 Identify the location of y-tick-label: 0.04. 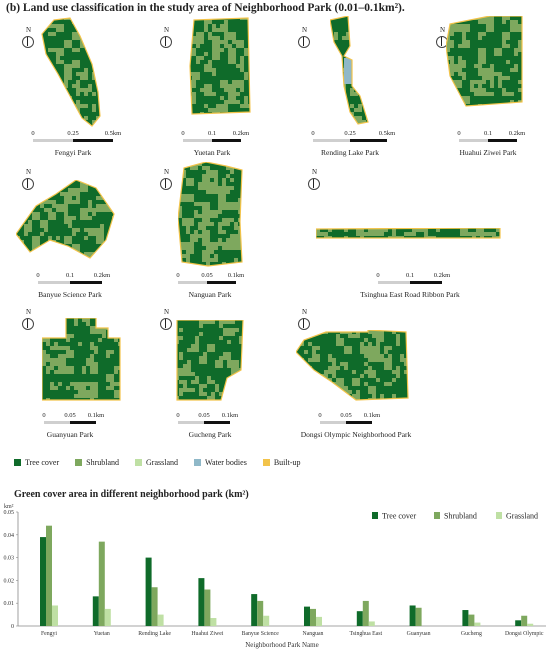
(9, 536).